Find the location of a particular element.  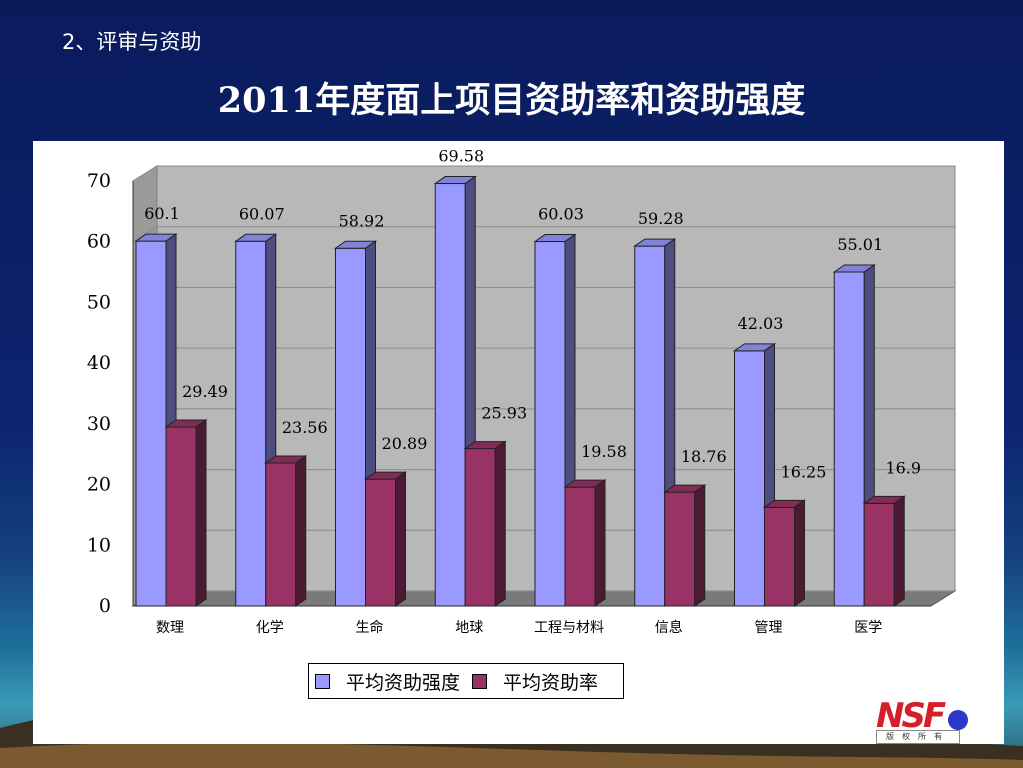

x-tick-label: 生命 is located at coordinates (370, 627).